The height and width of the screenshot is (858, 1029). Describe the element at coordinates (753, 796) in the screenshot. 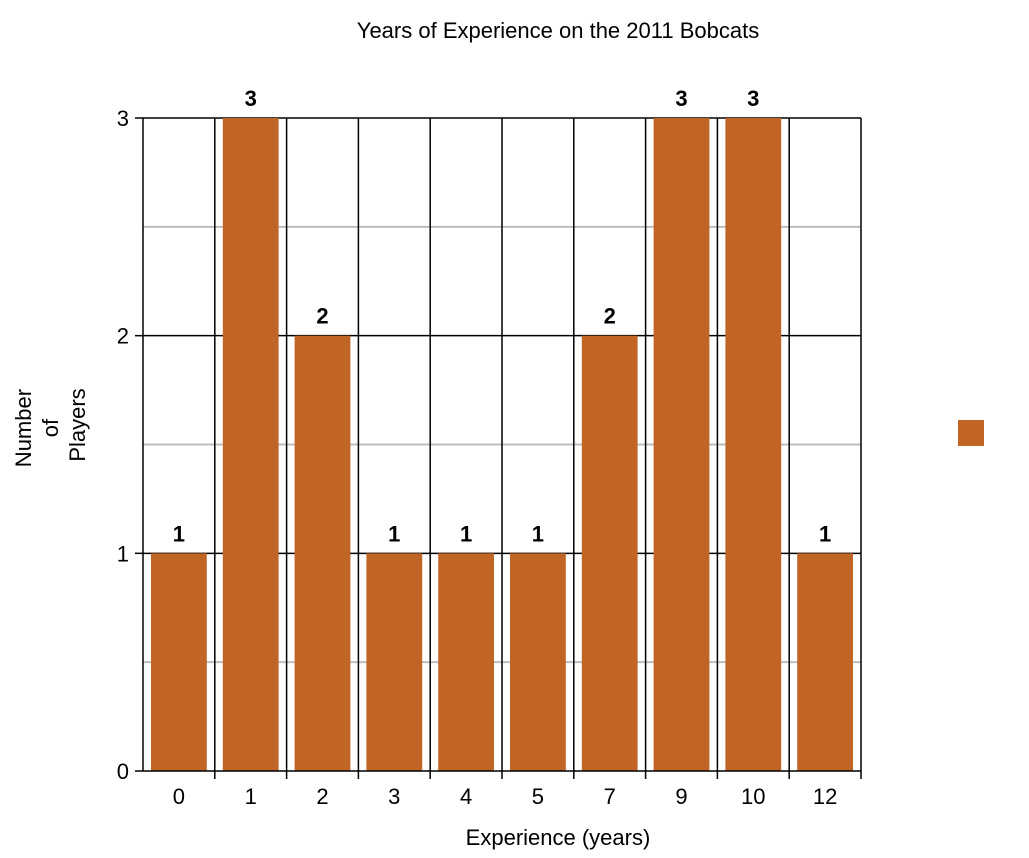

I see `x-tick-label: 10` at that location.